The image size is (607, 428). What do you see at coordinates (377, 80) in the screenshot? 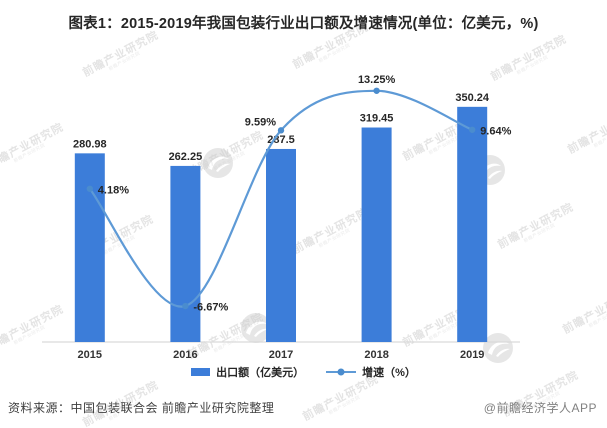
I see `rate-label-2018: 13.25%` at bounding box center [377, 80].